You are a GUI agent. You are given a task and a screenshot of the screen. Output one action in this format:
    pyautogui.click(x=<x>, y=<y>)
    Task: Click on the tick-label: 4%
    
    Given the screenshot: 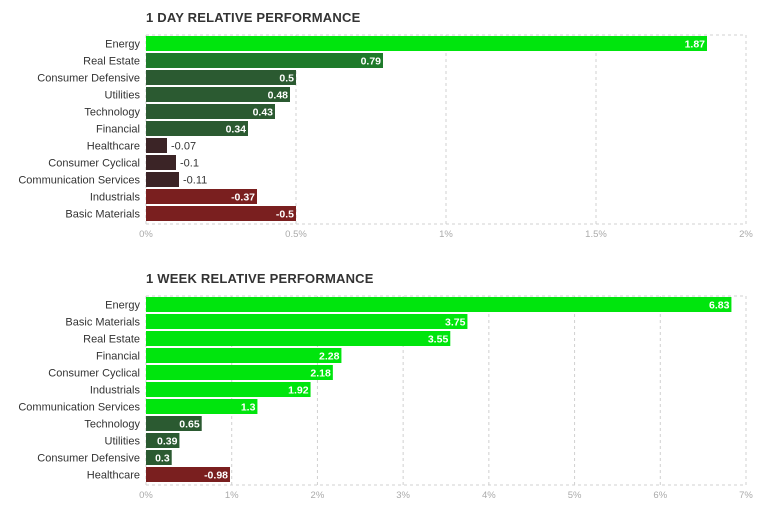 What is the action you would take?
    pyautogui.click(x=489, y=495)
    